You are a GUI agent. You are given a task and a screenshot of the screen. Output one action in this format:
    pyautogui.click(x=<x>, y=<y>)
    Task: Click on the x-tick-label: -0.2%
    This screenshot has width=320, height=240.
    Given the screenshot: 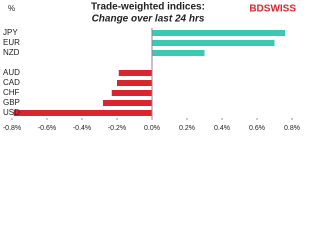 What is the action you would take?
    pyautogui.click(x=117, y=128)
    